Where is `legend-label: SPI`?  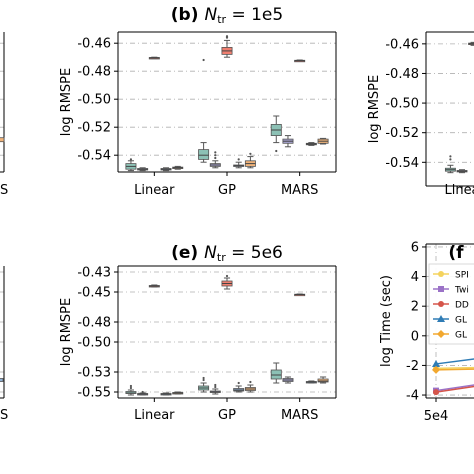
legend-label: SPI is located at coordinates (462, 276).